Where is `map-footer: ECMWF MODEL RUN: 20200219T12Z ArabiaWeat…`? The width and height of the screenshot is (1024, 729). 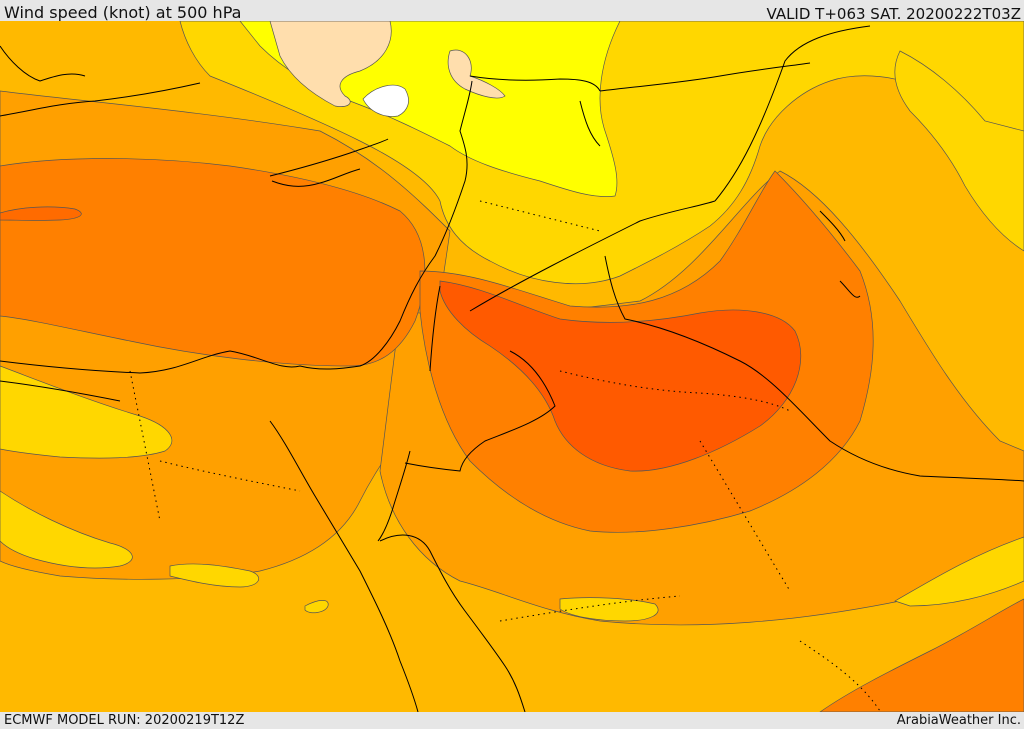
map-footer: ECMWF MODEL RUN: 20200219T12Z ArabiaWeat… is located at coordinates (512, 720).